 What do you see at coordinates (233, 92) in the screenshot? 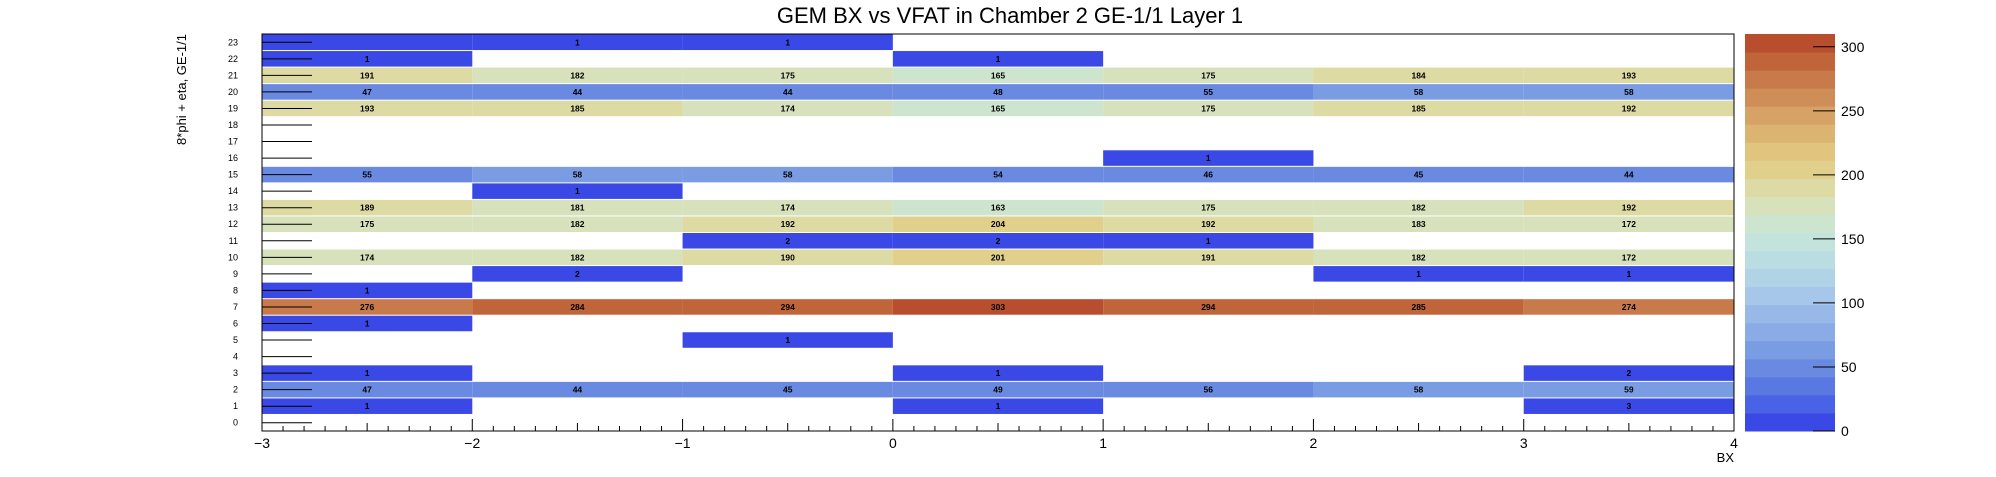
I see `y-tick-label: 20` at bounding box center [233, 92].